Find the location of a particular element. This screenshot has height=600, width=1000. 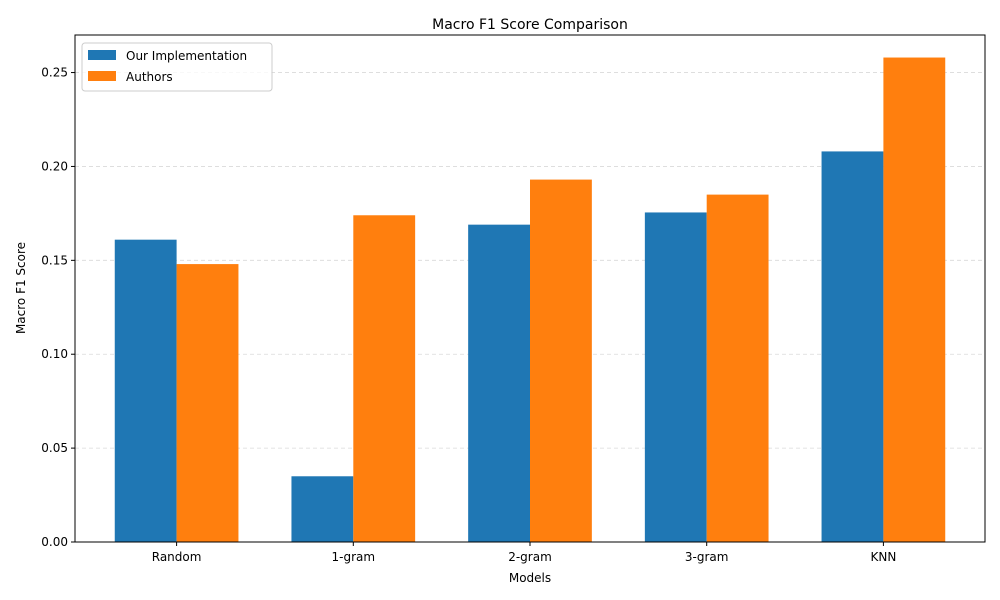

x-tick-label: KNN is located at coordinates (883, 557).